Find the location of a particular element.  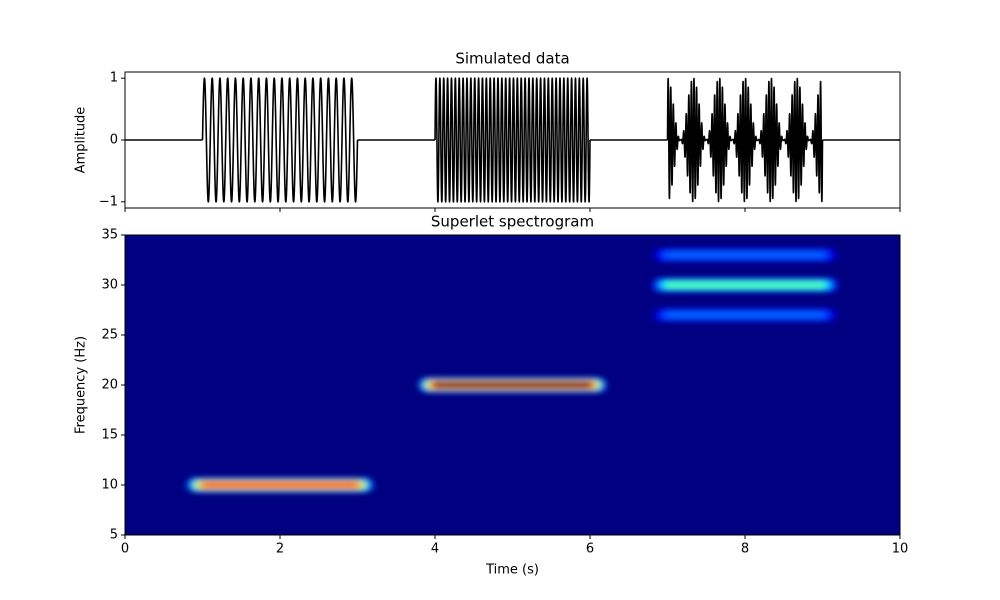

y-tick-label: 1 is located at coordinates (114, 78).